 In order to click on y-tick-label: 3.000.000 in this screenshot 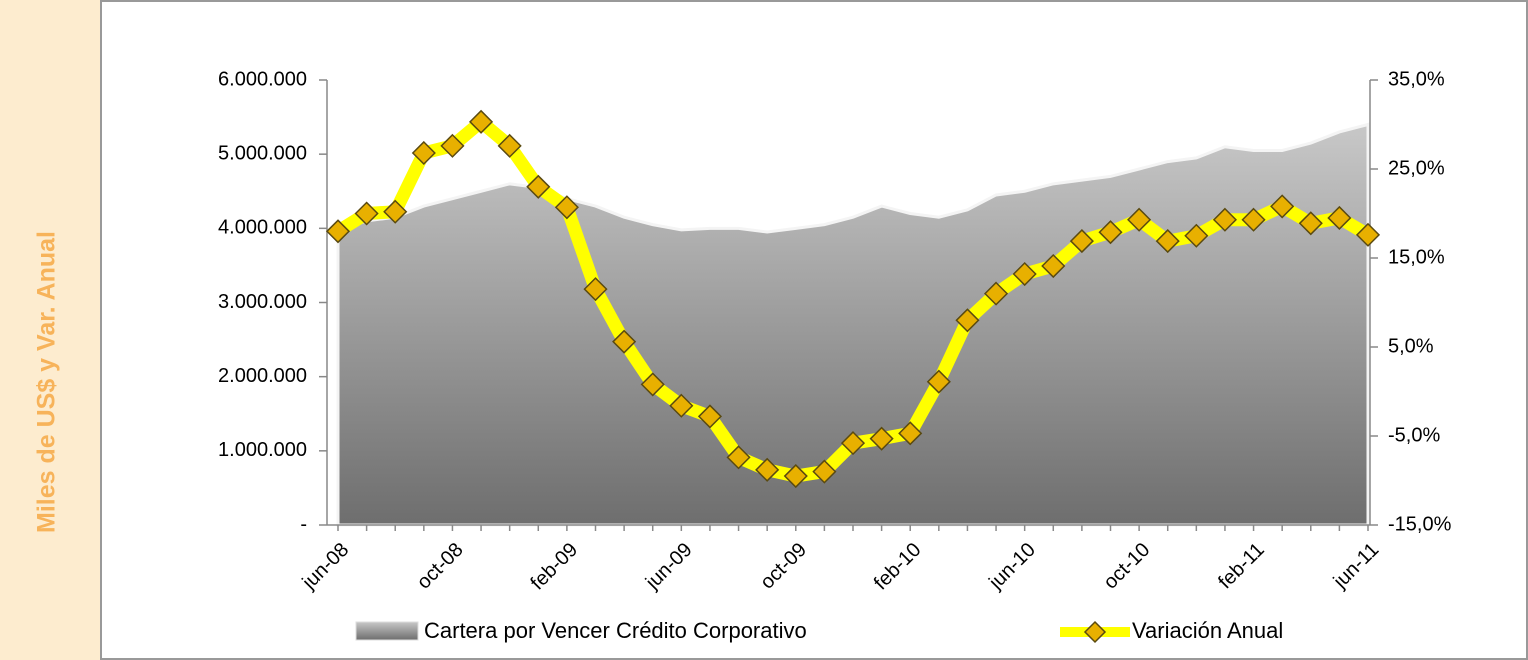, I will do `click(262, 302)`.